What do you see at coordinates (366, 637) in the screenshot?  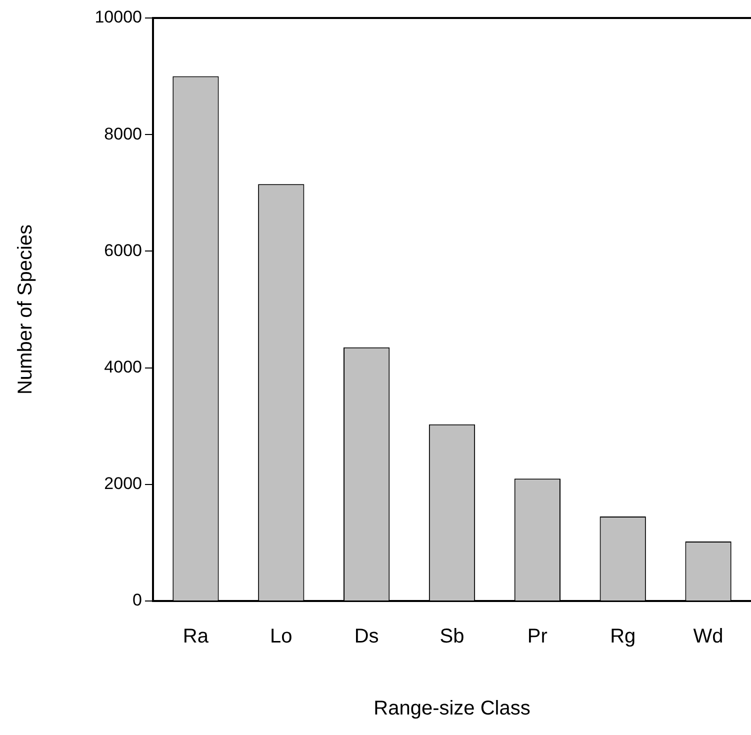 I see `x-tick-label: Ds` at bounding box center [366, 637].